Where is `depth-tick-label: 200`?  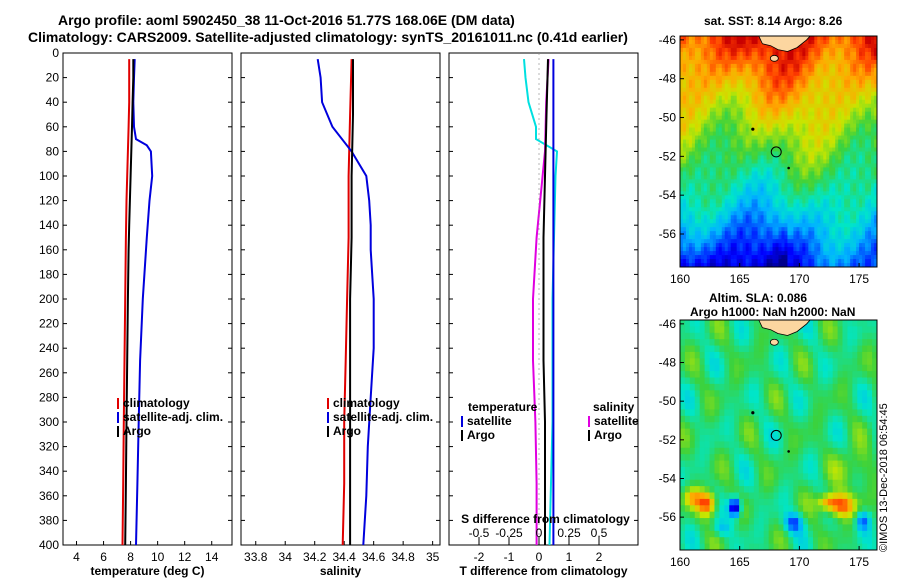
depth-tick-label: 200 is located at coordinates (49, 299).